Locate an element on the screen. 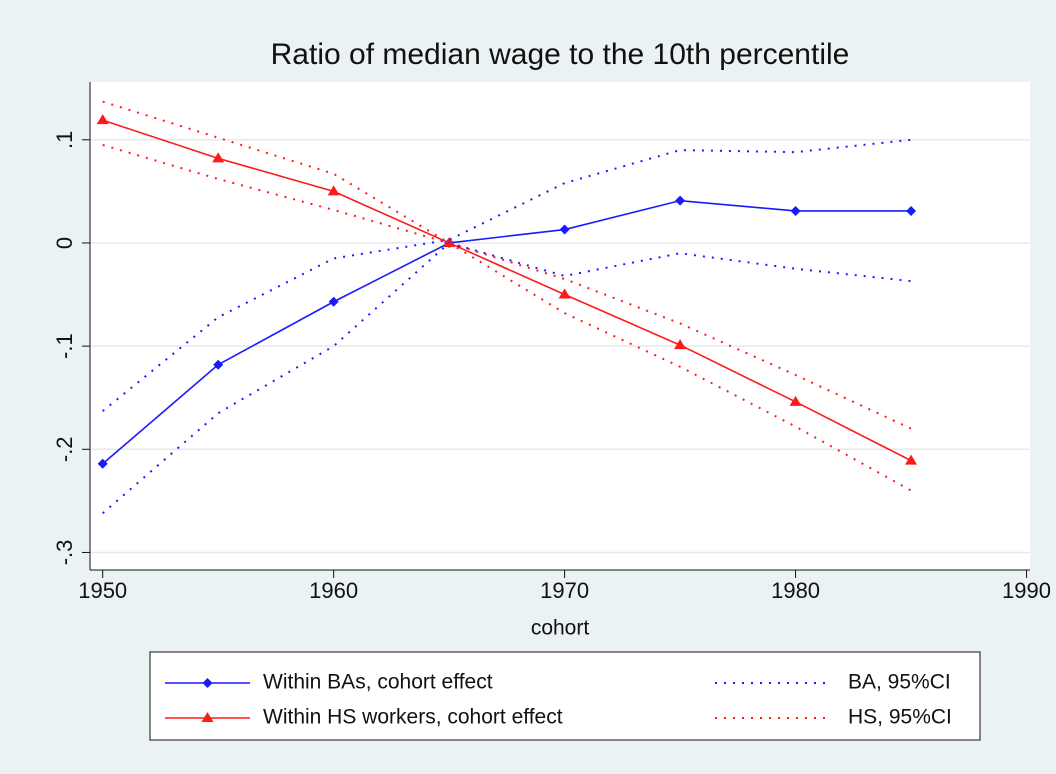 The image size is (1056, 774). legend-label: BA, 95%CI is located at coordinates (899, 682).